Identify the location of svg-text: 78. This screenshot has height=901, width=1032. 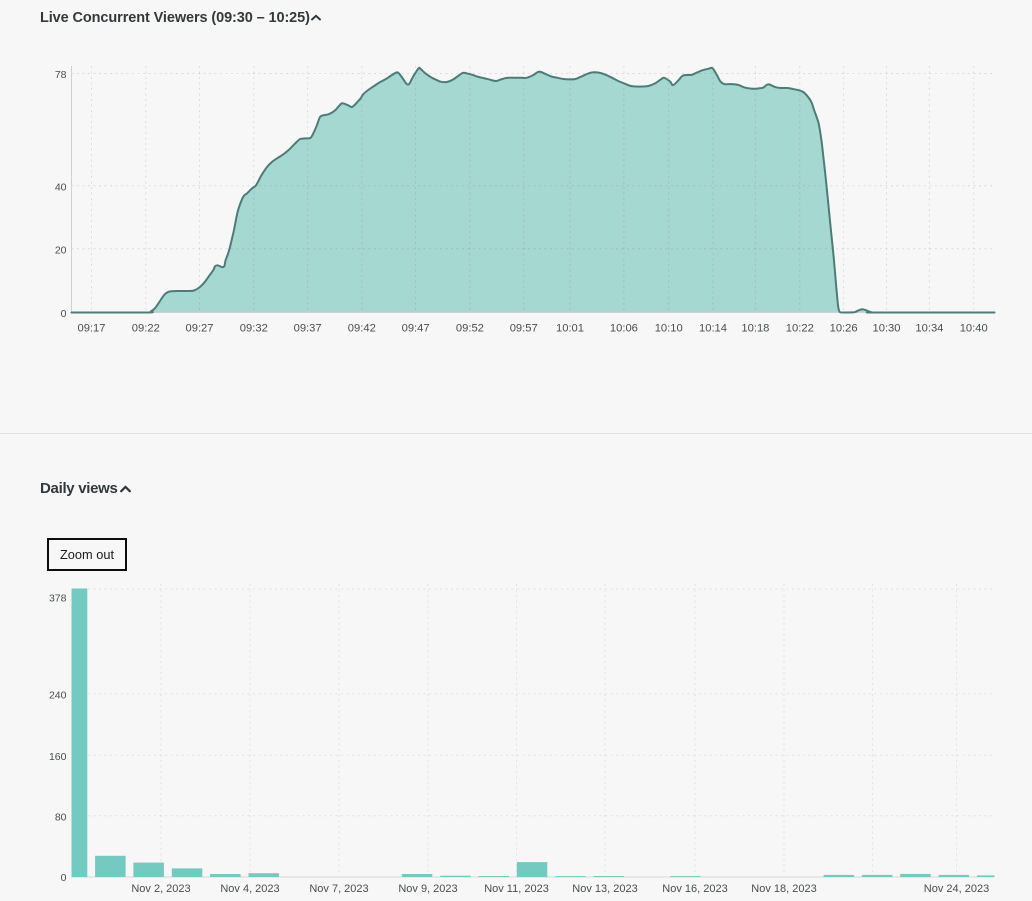
(61, 75).